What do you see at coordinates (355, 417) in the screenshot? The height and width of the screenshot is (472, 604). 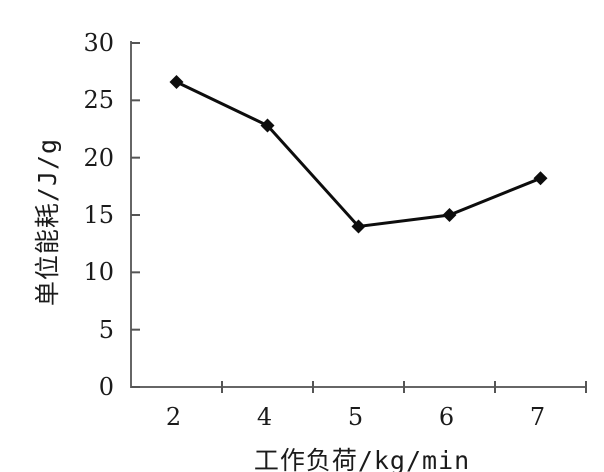 I see `x-tick-label: 5` at bounding box center [355, 417].